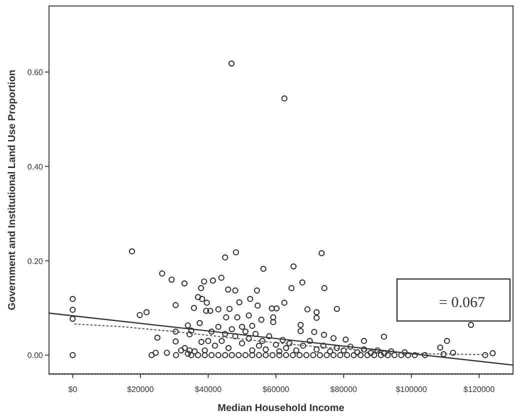 The image size is (514, 417). What do you see at coordinates (480, 389) in the screenshot?
I see `x-tick-label: $120000` at bounding box center [480, 389].